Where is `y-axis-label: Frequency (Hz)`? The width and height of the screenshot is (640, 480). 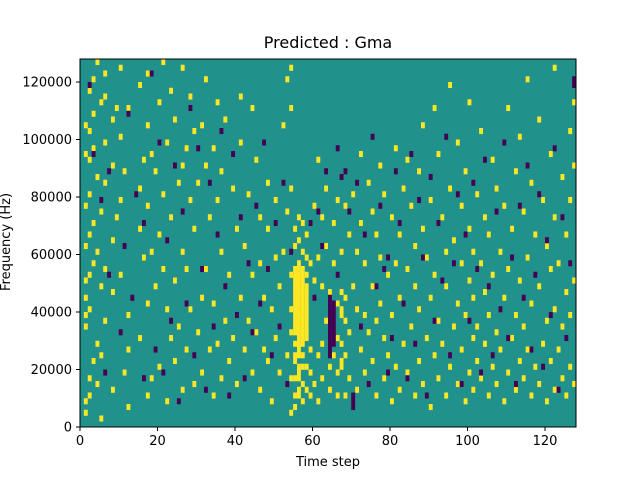
y-axis-label: Frequency (Hz) is located at coordinates (7, 242).